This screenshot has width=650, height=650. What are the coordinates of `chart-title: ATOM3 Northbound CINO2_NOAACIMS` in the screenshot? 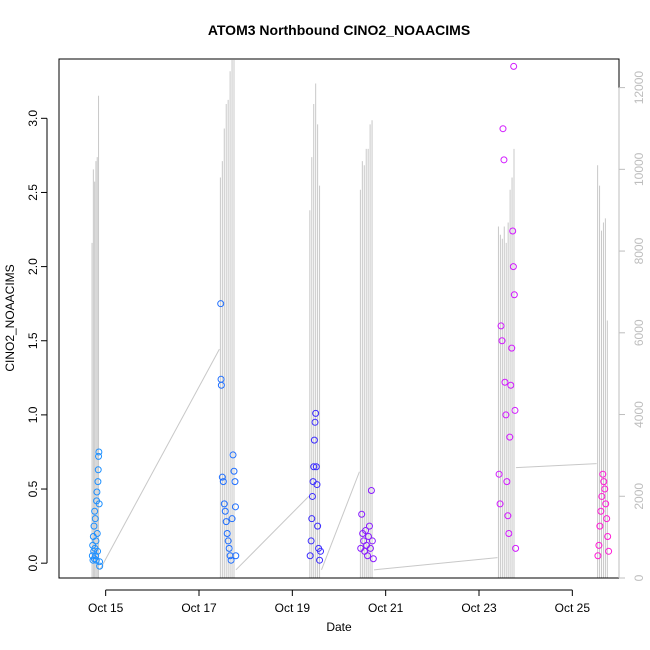 It's located at (339, 30).